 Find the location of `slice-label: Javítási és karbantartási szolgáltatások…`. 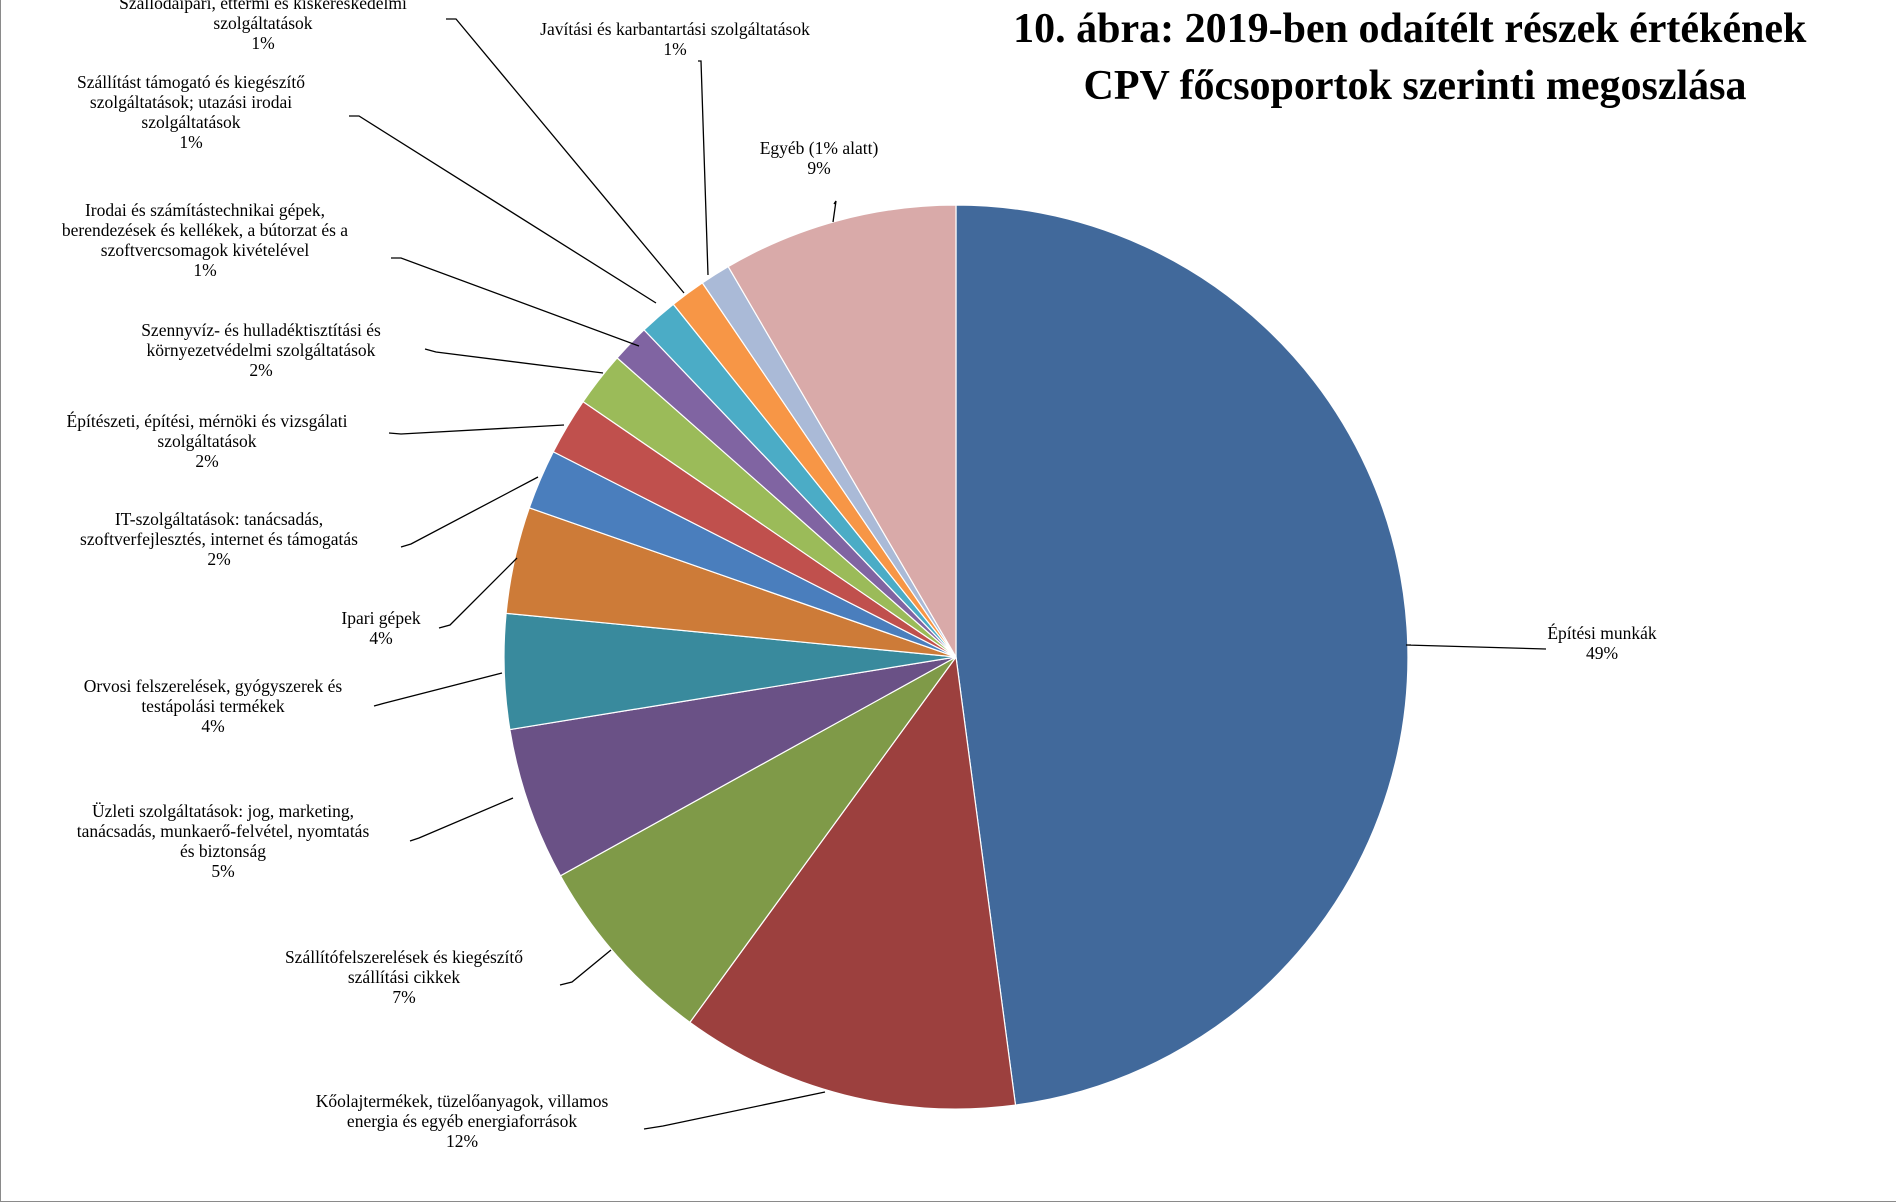

slice-label: Javítási és karbantartási szolgáltatások… is located at coordinates (675, 39).